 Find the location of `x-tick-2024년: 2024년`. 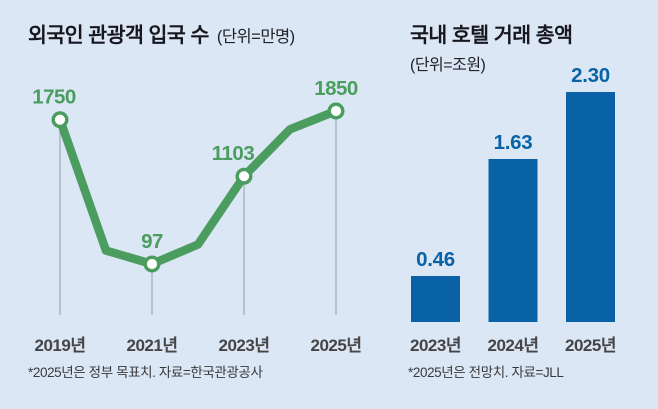

x-tick-2024년: 2024년 is located at coordinates (513, 345).